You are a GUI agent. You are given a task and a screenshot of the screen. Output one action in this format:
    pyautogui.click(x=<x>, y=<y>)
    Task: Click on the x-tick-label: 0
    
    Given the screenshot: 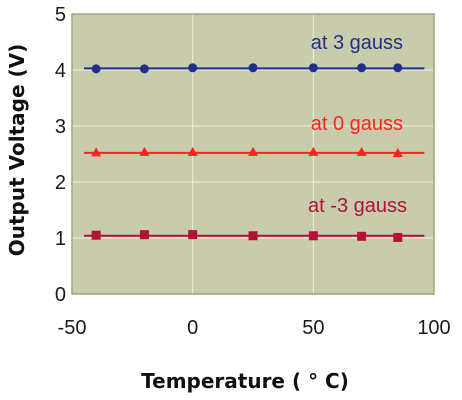 What is the action you would take?
    pyautogui.click(x=192, y=328)
    